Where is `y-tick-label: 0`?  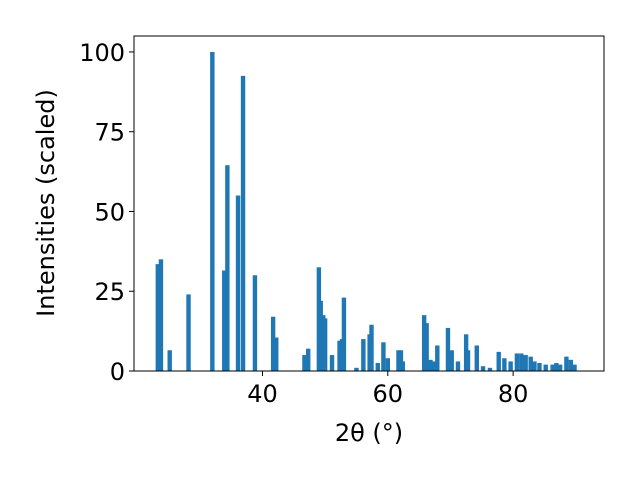
y-tick-label: 0 is located at coordinates (117, 372).